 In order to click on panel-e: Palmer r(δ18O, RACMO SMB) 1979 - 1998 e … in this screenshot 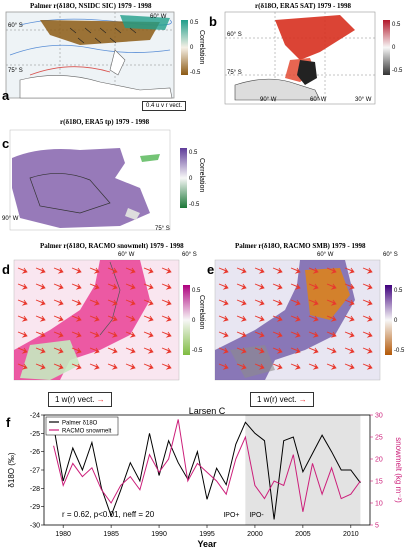, I will do `click(306, 320)`.